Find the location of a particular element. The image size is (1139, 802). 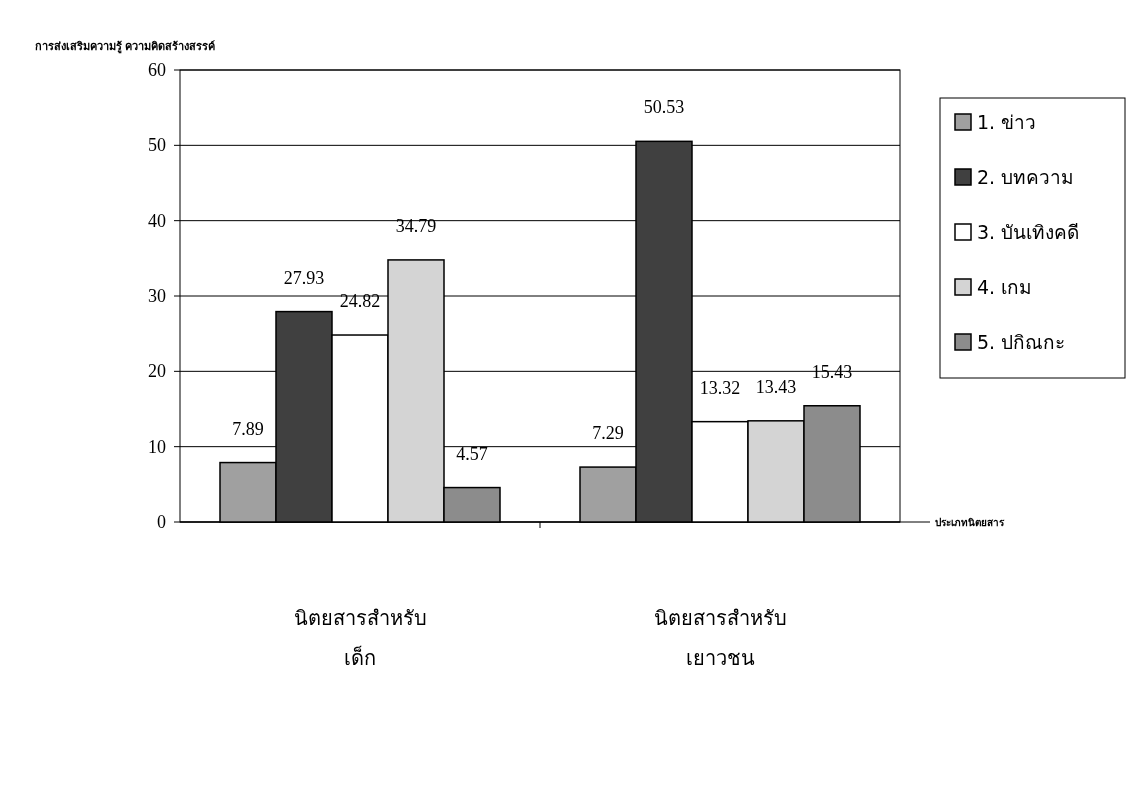

x-tick-label: นิตยสารสำหรับ เยาวชน is located at coordinates (720, 638).